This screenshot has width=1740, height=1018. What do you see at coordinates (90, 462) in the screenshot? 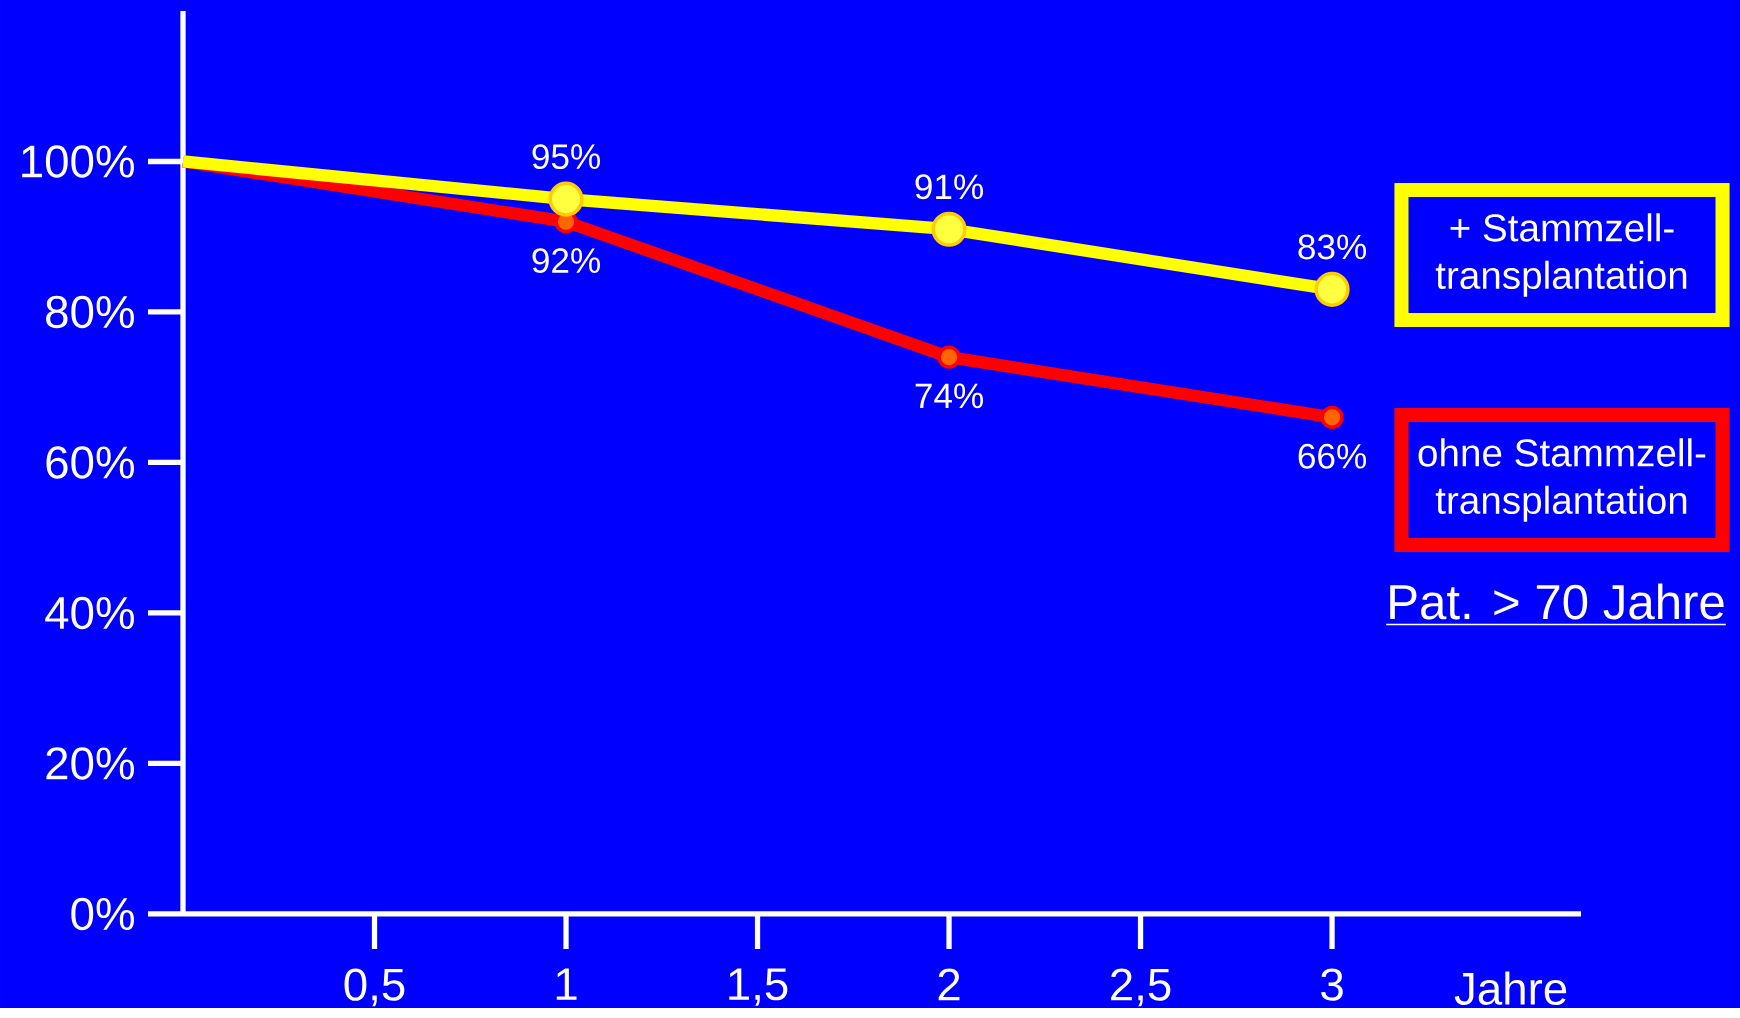
I see `y-tick-label: 60%` at bounding box center [90, 462].